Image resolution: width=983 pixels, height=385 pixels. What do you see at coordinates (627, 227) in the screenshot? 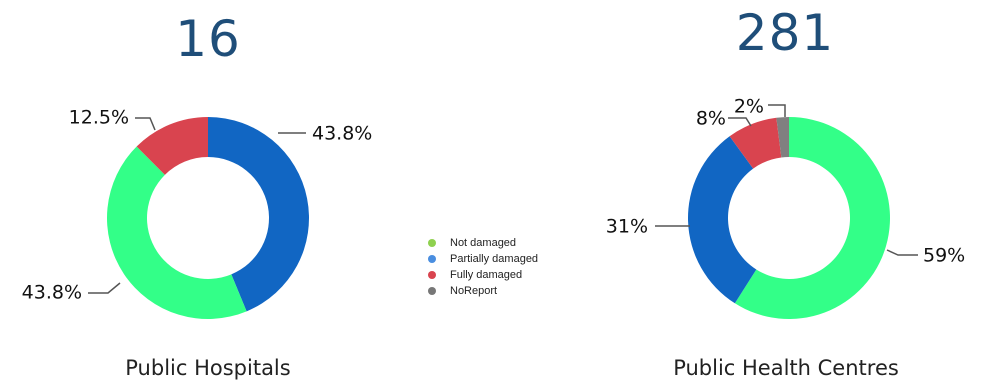
I see `data-label-partially-damaged: 31%` at bounding box center [627, 227].